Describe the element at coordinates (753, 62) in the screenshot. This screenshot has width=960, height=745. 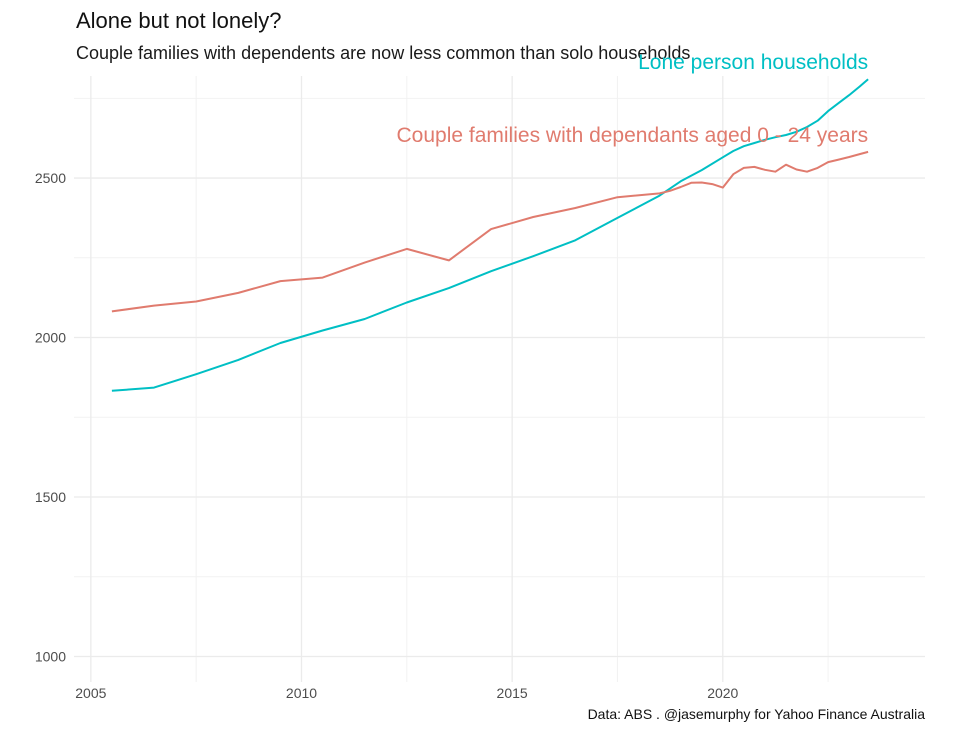
I see `series-label-0: Lone person households` at that location.